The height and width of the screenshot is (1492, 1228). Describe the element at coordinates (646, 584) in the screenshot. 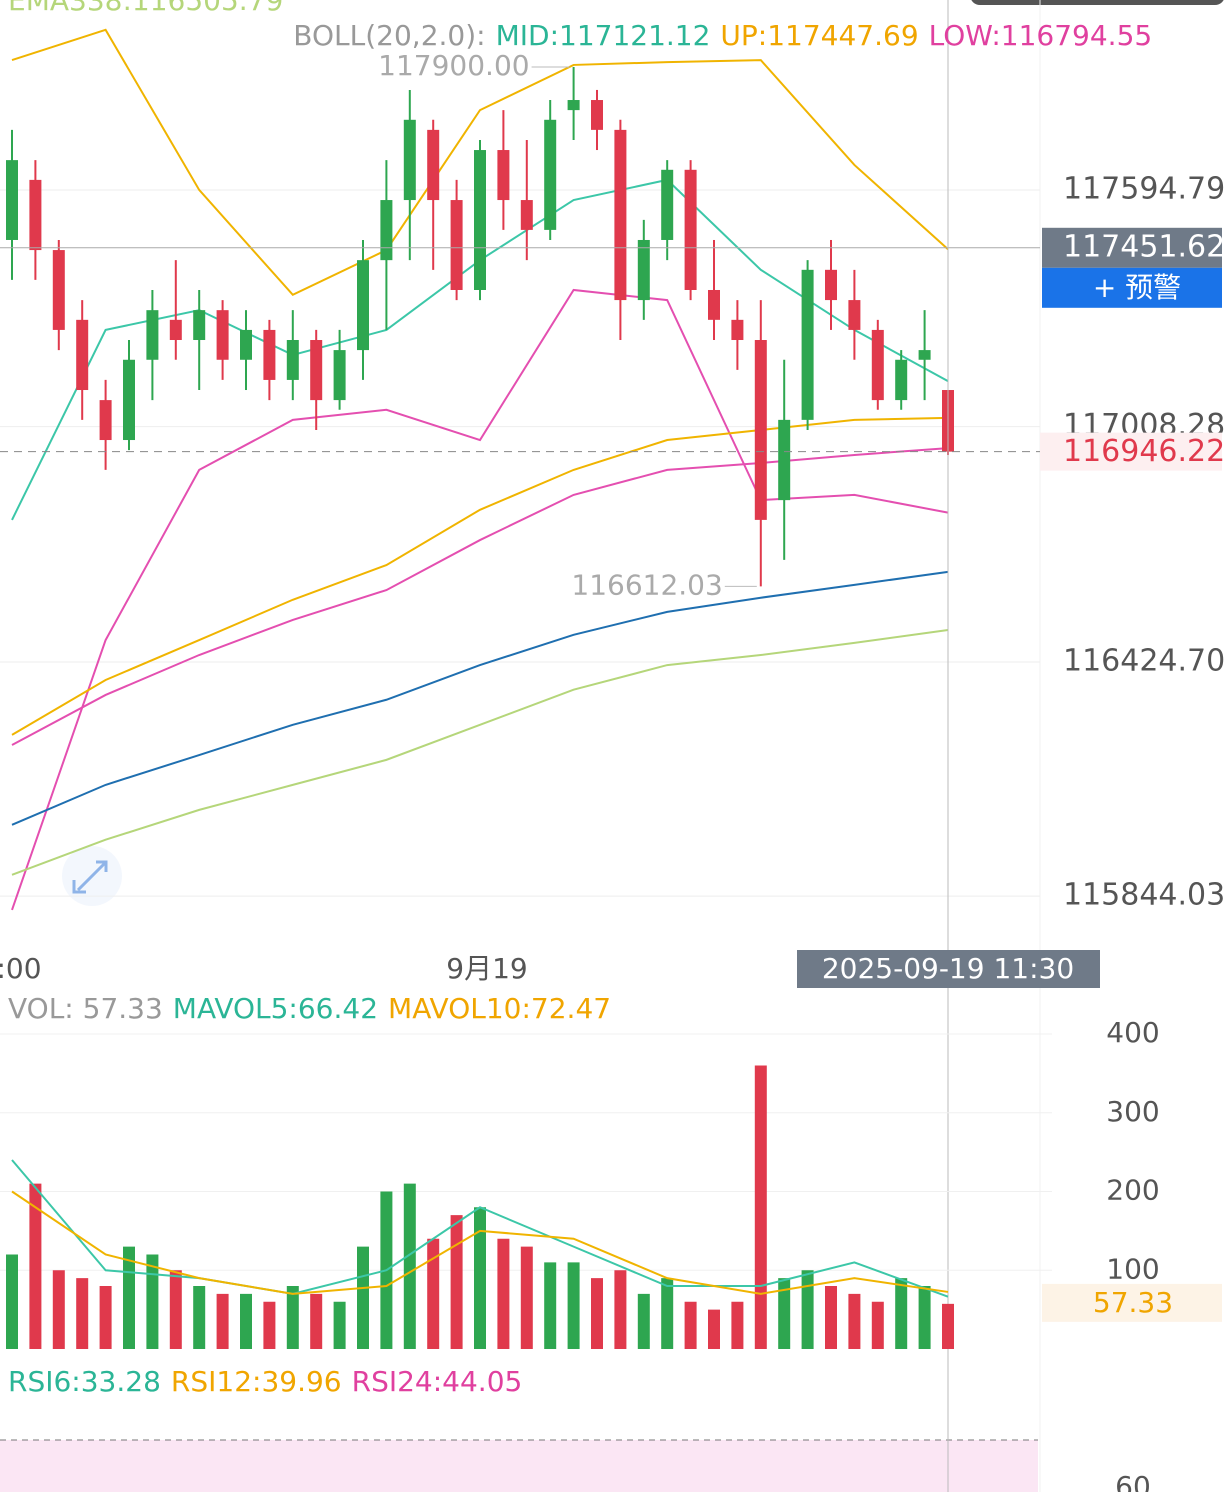

I see `low-label: 116612.03` at that location.